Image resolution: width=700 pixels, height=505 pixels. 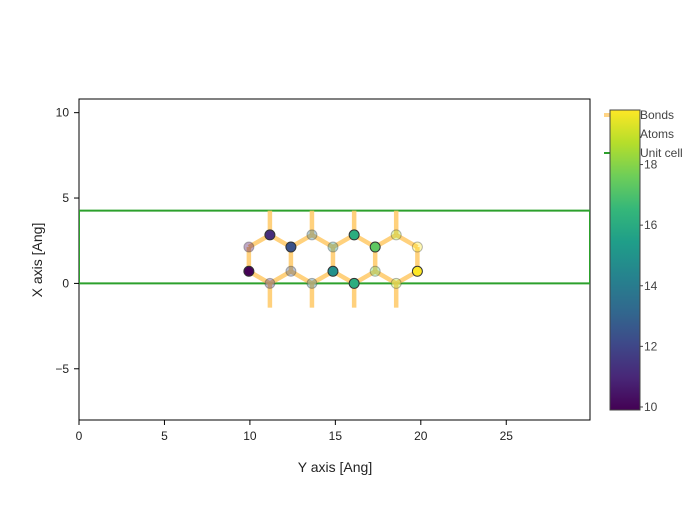 I want to click on legend-atoms-label: Atoms, so click(x=657, y=134).